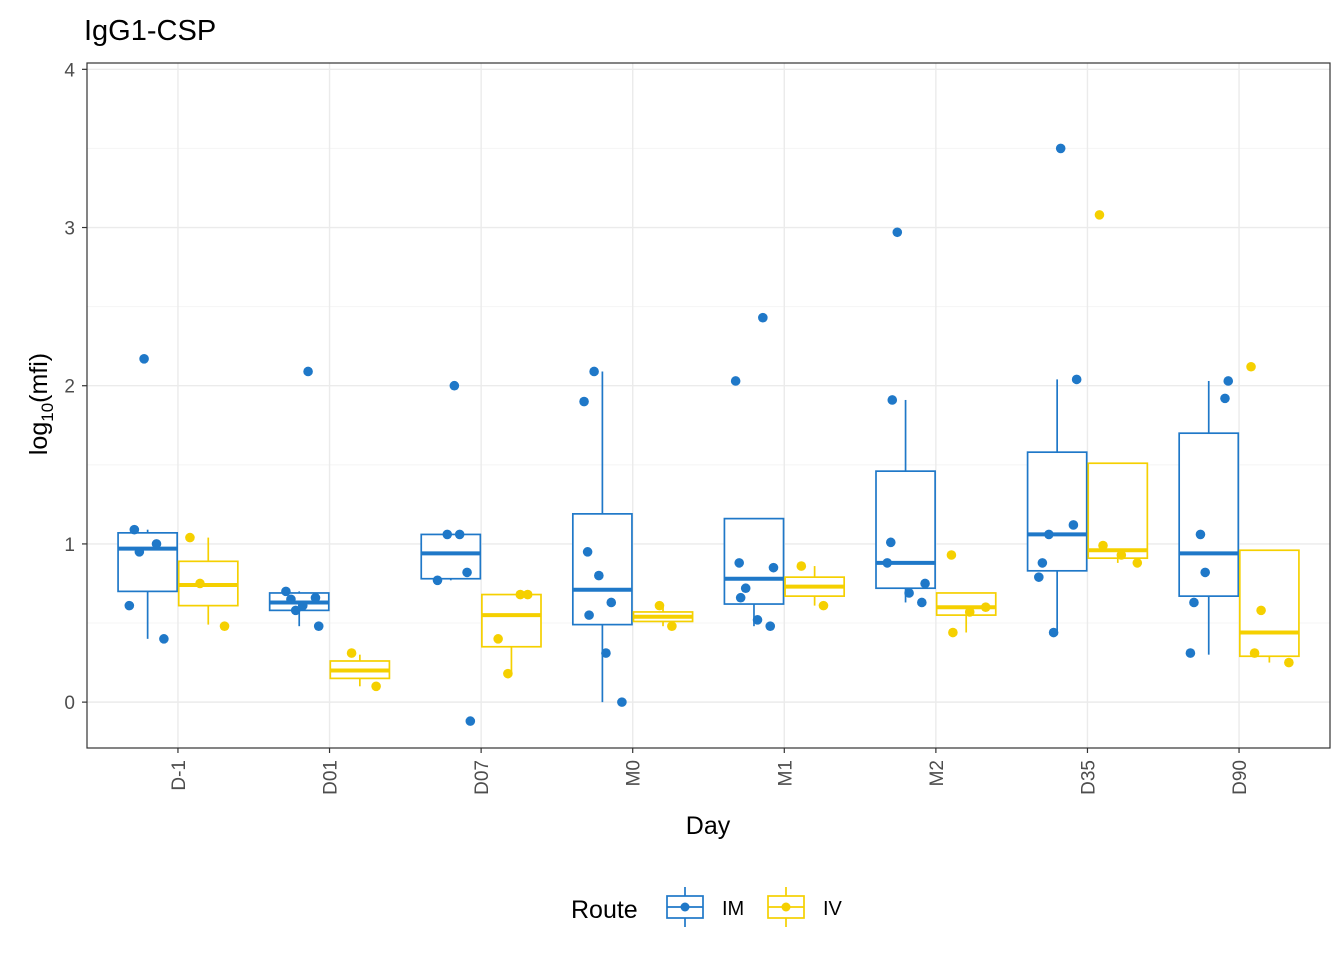  What do you see at coordinates (685, 907) in the screenshot?
I see `legend-key-point` at bounding box center [685, 907].